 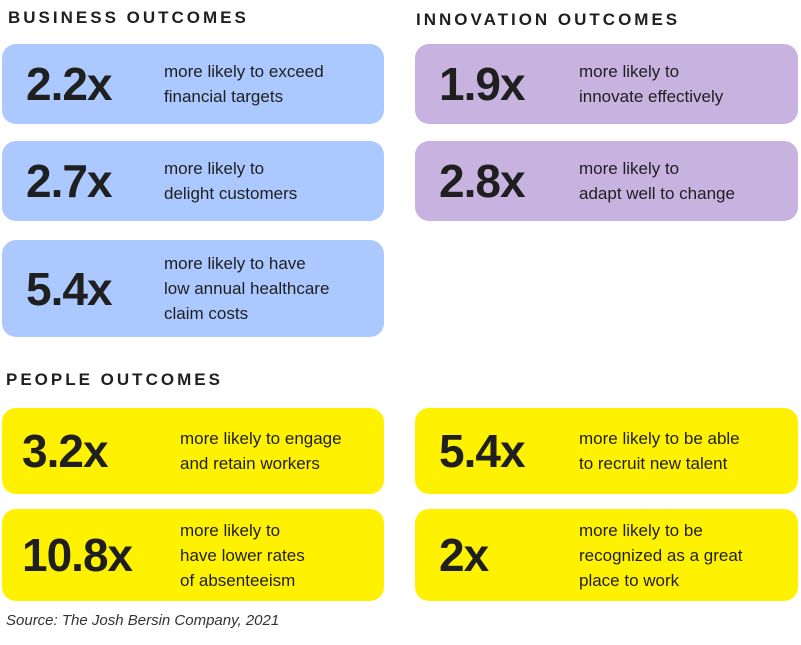 I want to click on people-section-title: PEOPLE OUTCOMES, so click(x=114, y=379).